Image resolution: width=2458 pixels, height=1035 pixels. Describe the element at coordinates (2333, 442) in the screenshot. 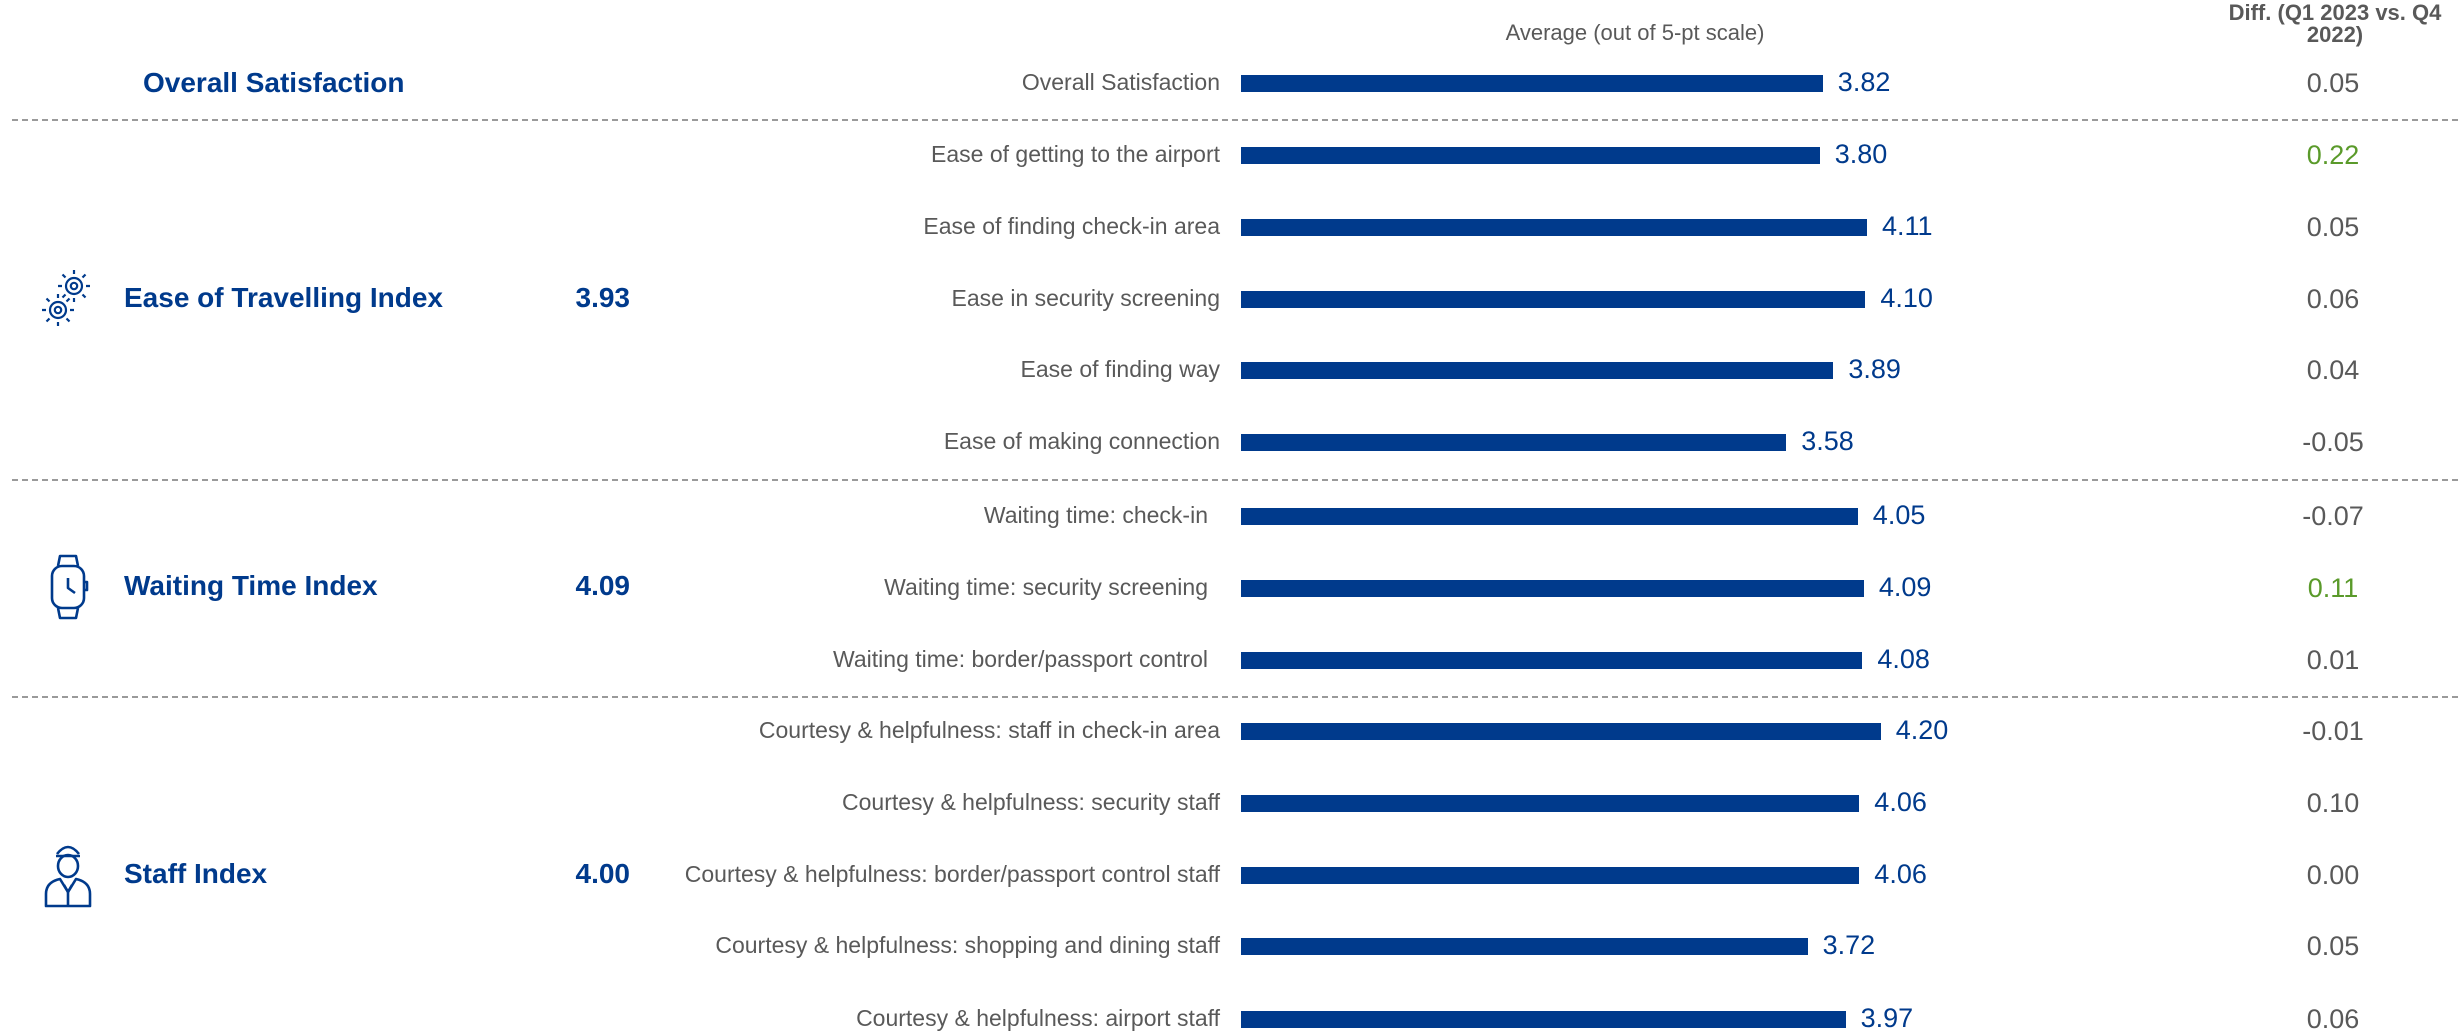

I see `diff-value: -0.05` at that location.